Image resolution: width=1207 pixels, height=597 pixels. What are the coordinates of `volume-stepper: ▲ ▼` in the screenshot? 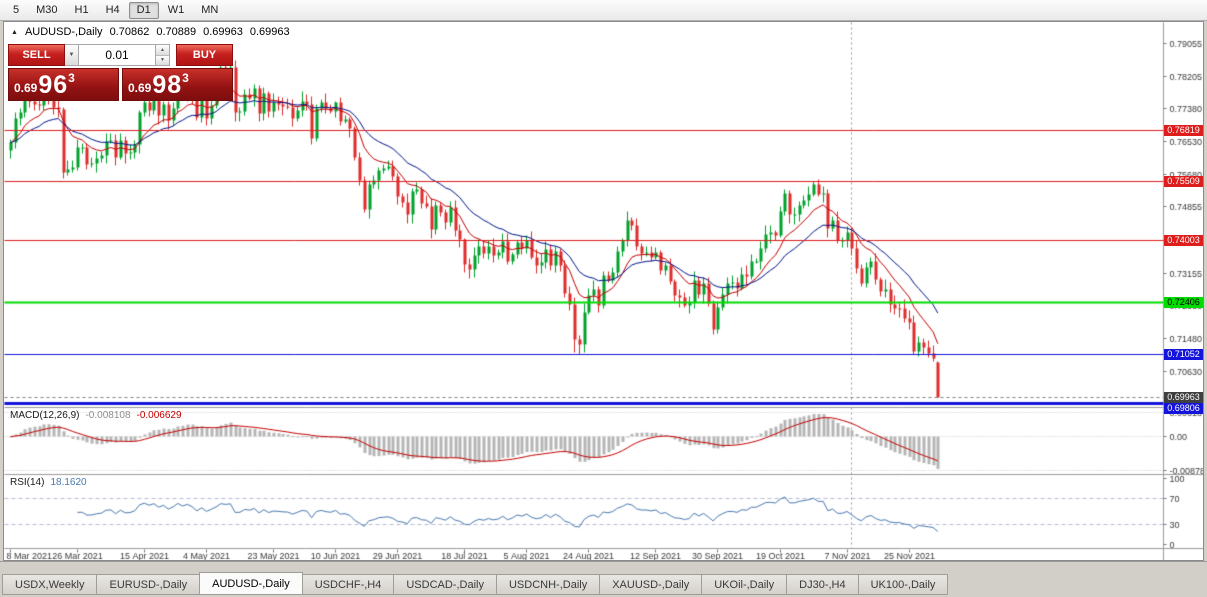 It's located at (163, 55).